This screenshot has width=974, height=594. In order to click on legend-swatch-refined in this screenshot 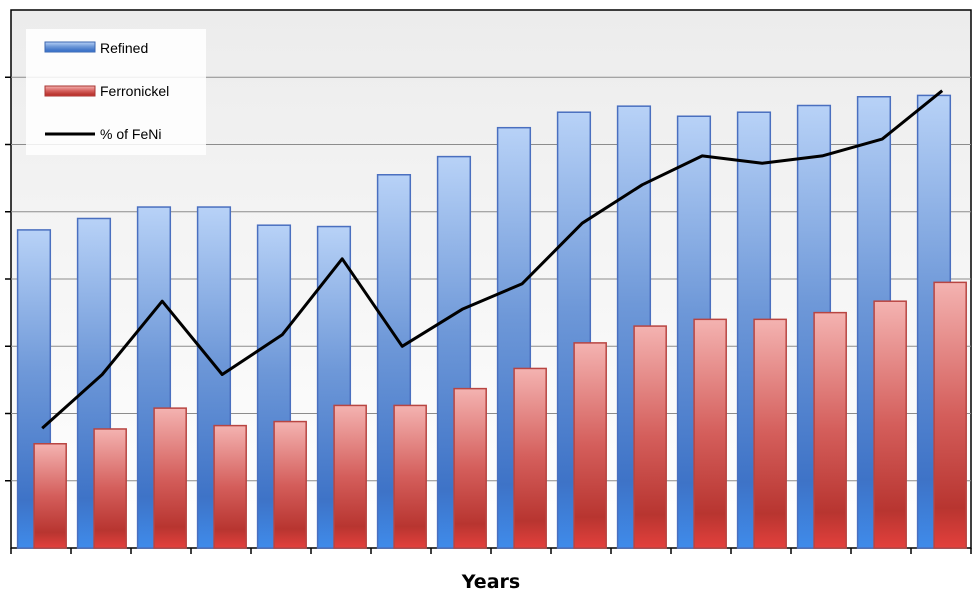, I will do `click(70, 47)`.